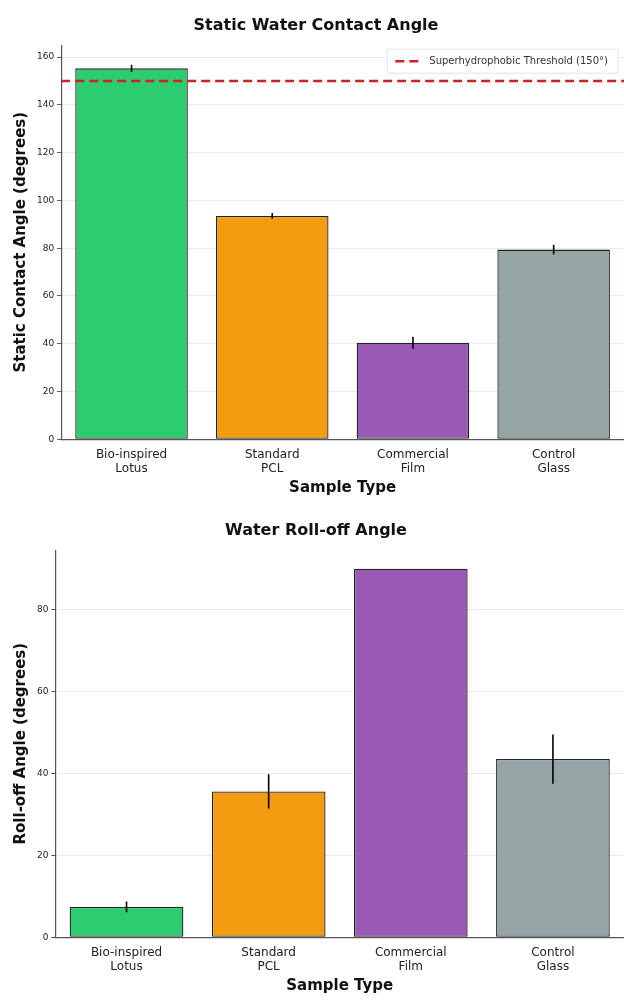 The image size is (624, 1003). Describe the element at coordinates (45, 56) in the screenshot. I see `y-tick-label: 160` at that location.